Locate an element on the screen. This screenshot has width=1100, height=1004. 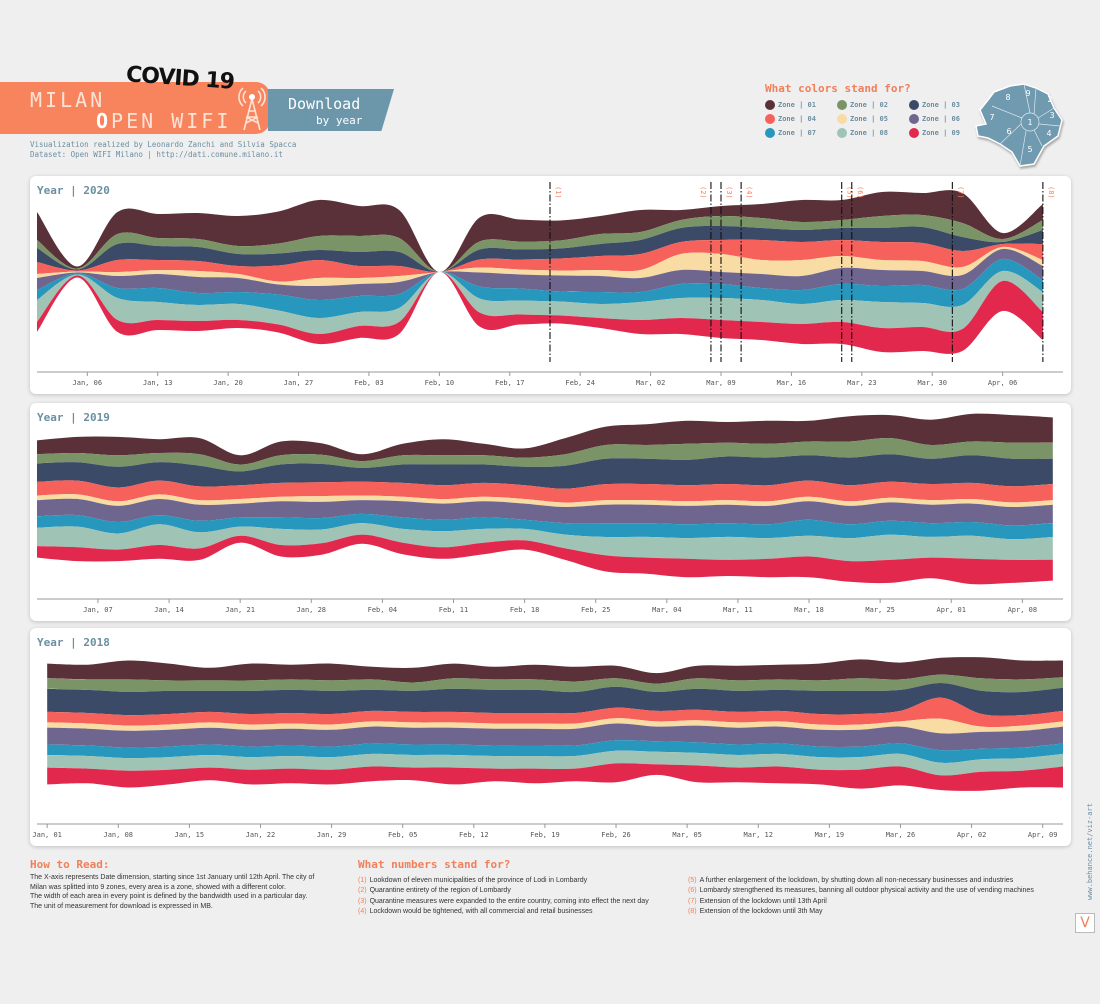
zone-number: 1 is located at coordinates (1029, 122).